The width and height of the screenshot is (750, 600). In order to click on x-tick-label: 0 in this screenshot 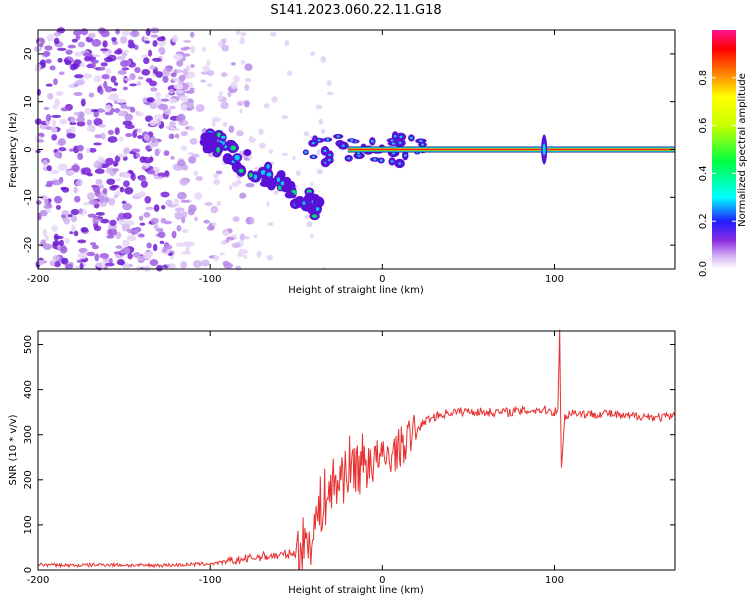, I will do `click(382, 279)`.